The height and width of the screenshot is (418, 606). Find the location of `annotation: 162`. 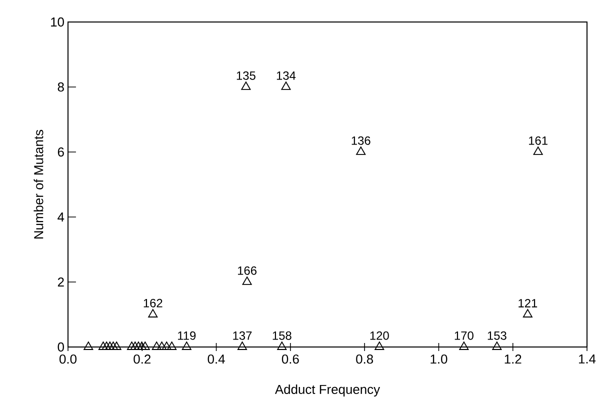

annotation: 162 is located at coordinates (153, 303).